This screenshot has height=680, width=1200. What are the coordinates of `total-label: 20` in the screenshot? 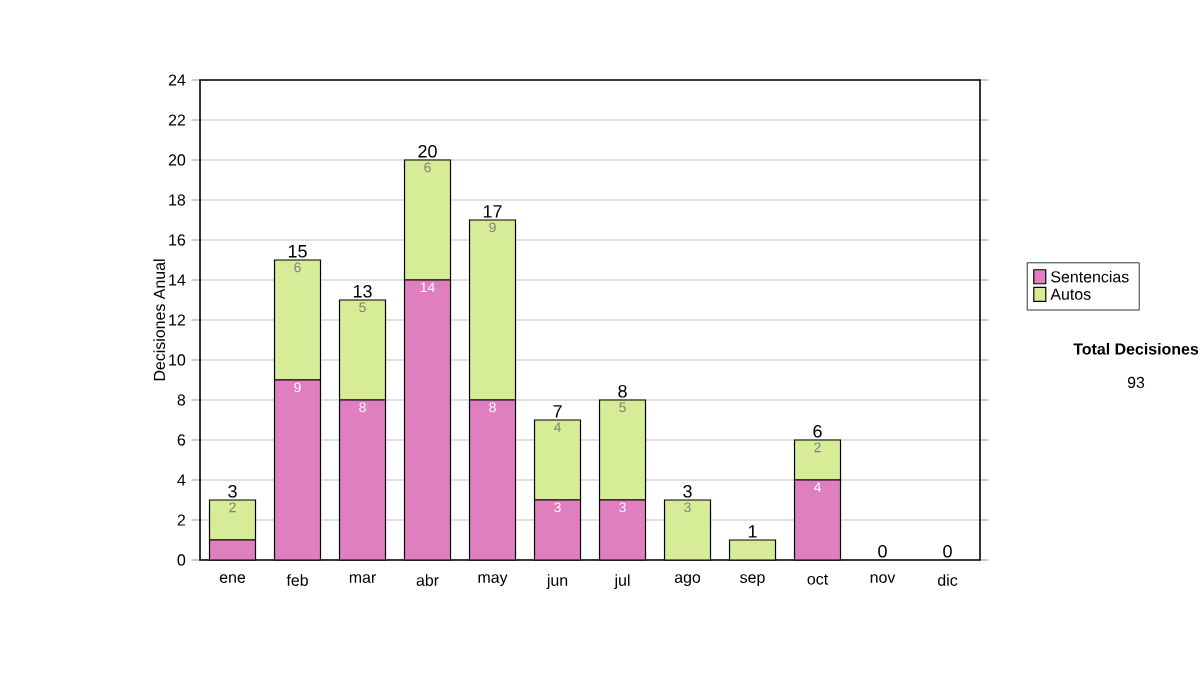 It's located at (427, 151).